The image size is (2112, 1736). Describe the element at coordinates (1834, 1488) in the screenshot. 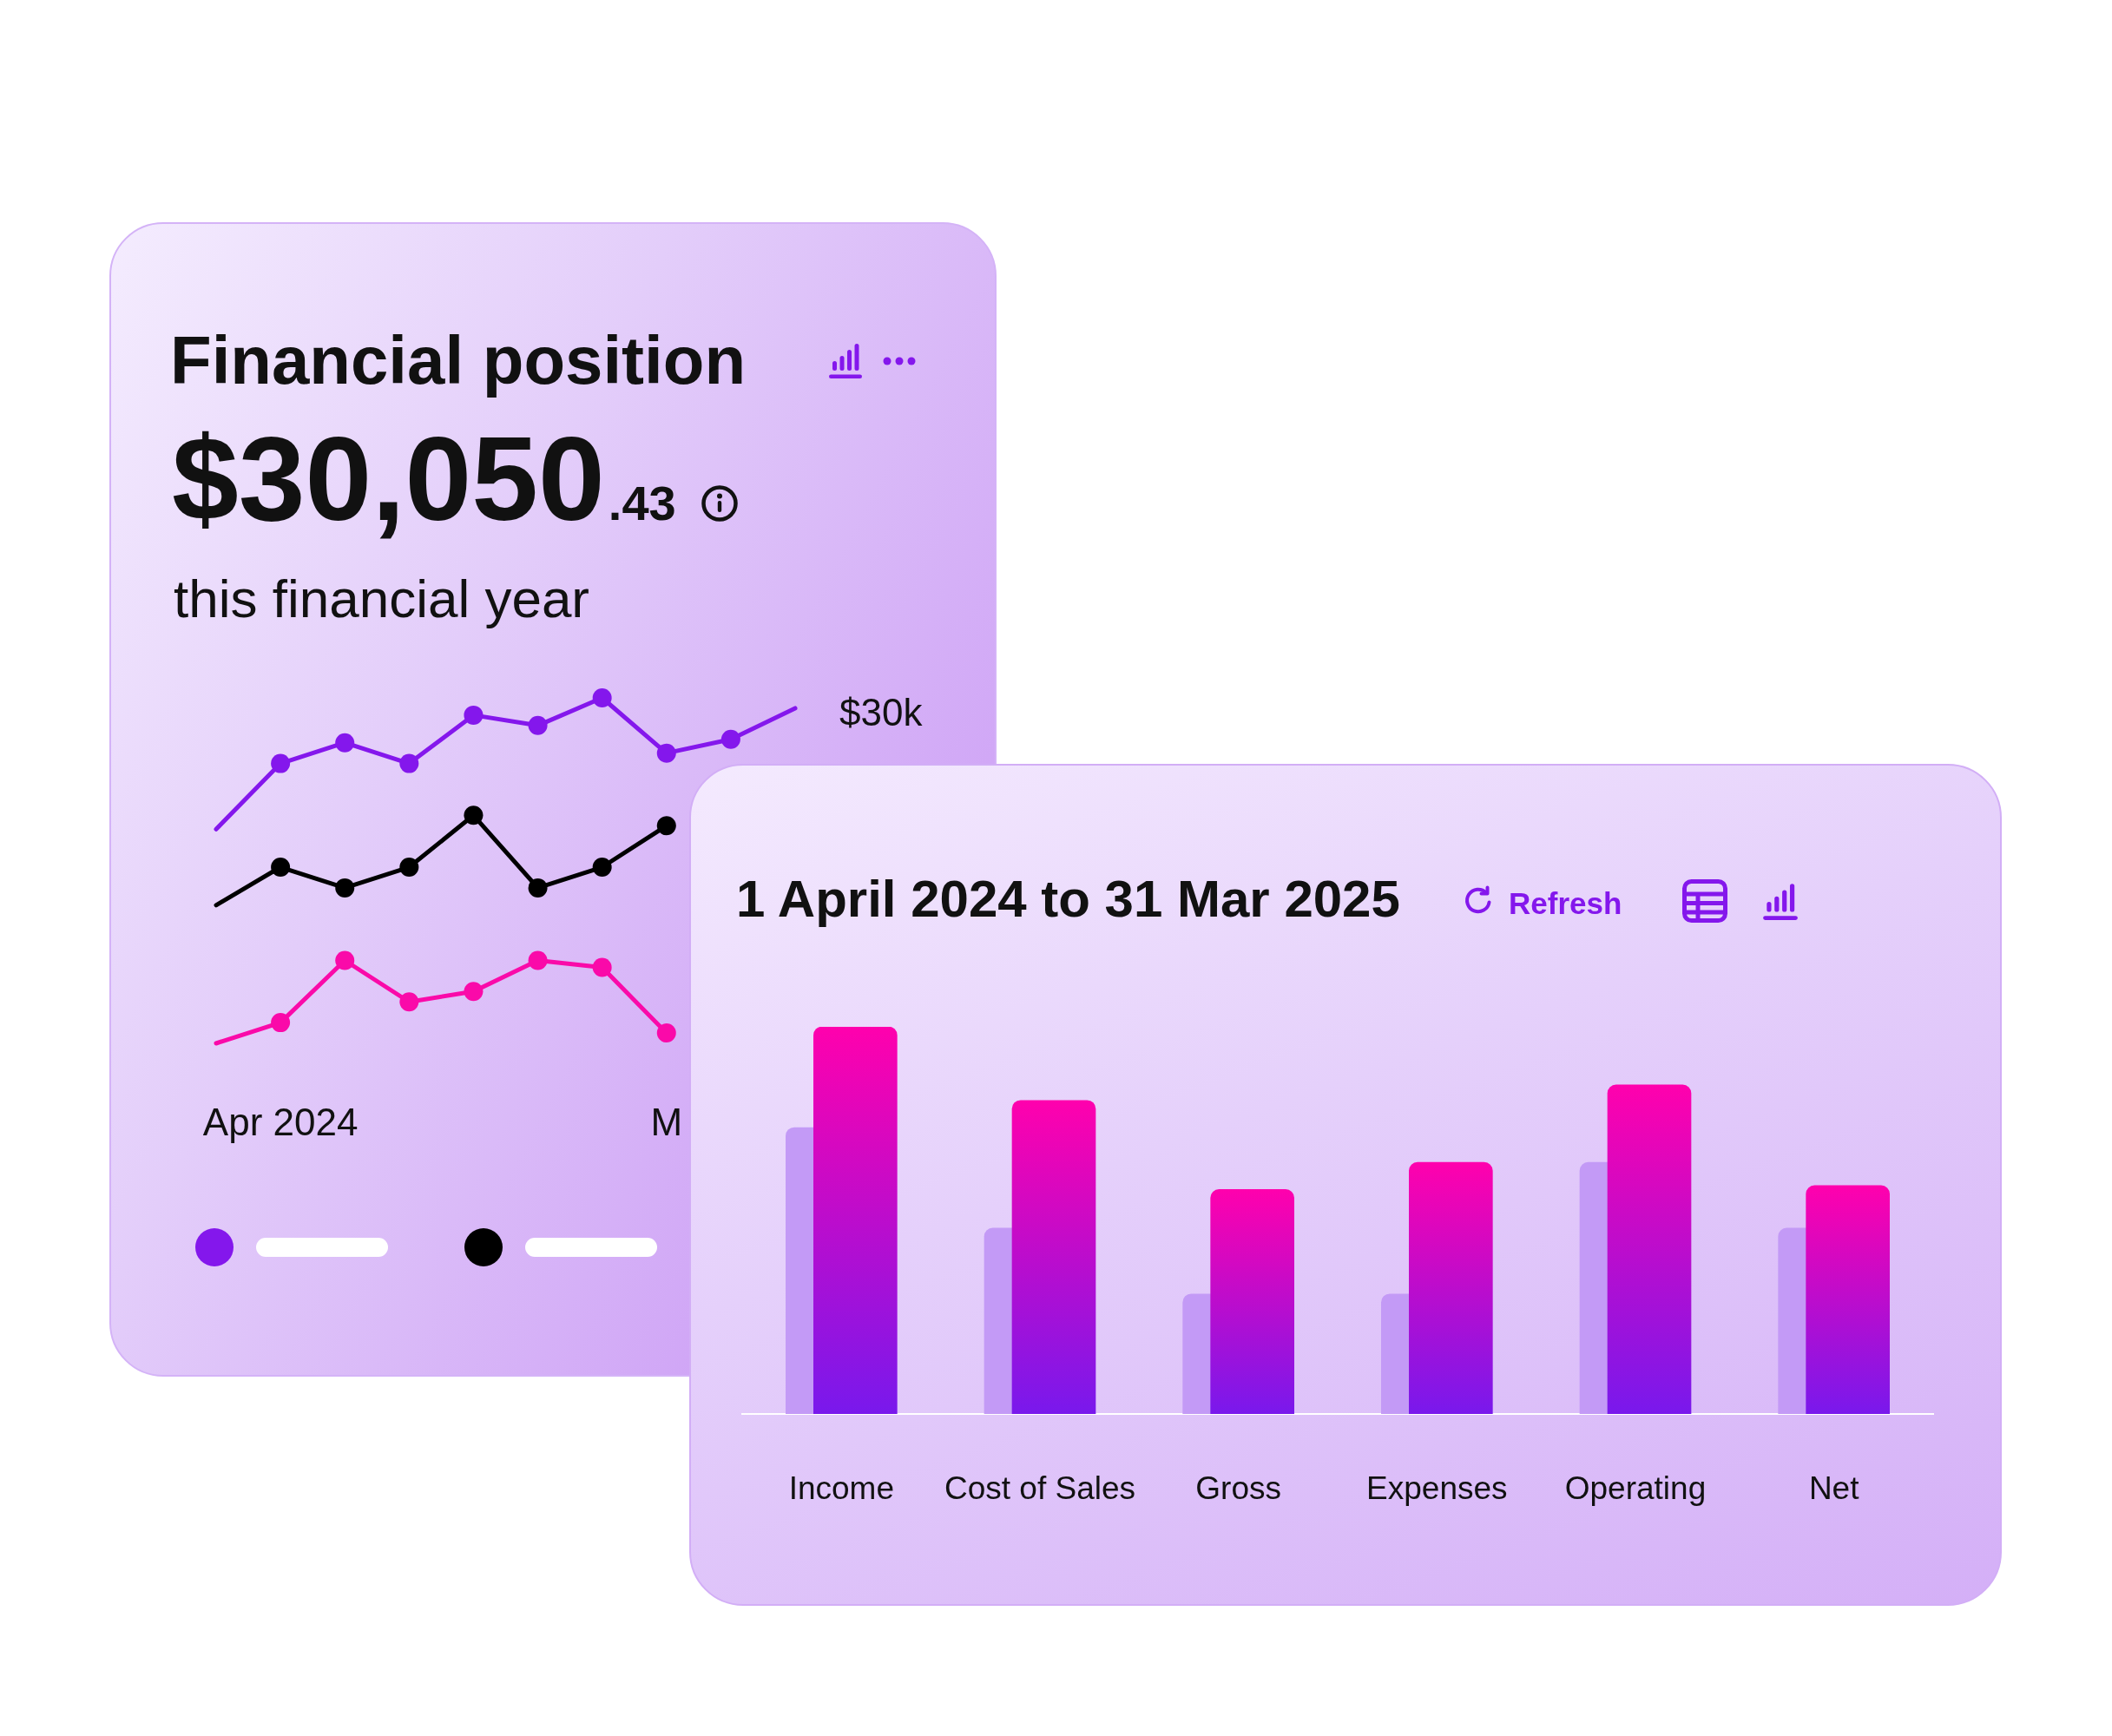

I see `x-tick-label: Net` at that location.